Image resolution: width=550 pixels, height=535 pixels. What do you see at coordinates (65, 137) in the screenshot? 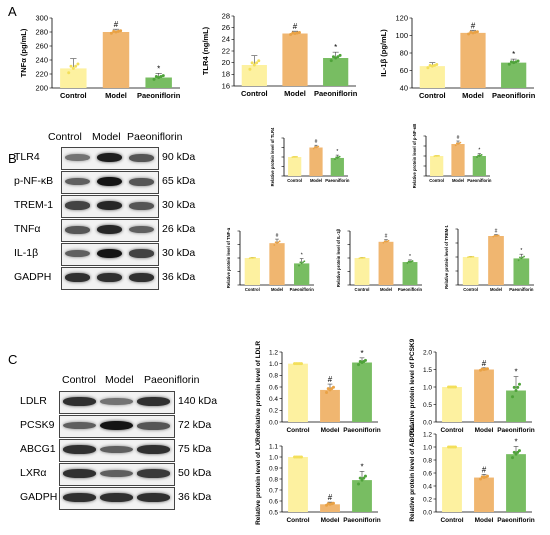
I see `lane-label: Control` at bounding box center [65, 137].